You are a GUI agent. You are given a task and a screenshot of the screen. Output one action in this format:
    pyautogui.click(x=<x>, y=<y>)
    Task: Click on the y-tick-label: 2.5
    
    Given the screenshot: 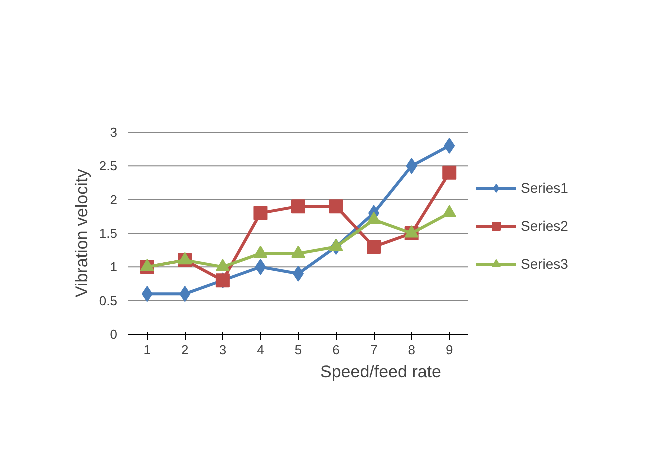 What is the action you would take?
    pyautogui.click(x=108, y=166)
    